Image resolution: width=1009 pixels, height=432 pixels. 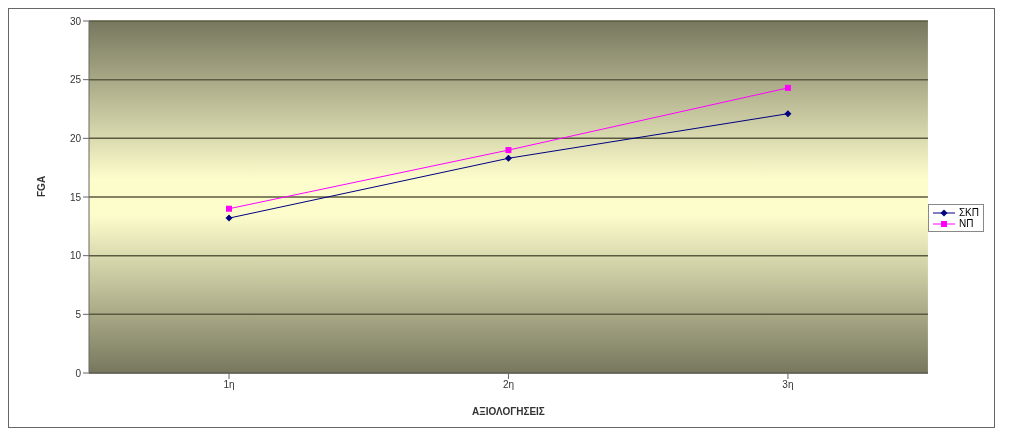 What do you see at coordinates (968, 212) in the screenshot?
I see `legend-label: ΣΚΠ` at bounding box center [968, 212].